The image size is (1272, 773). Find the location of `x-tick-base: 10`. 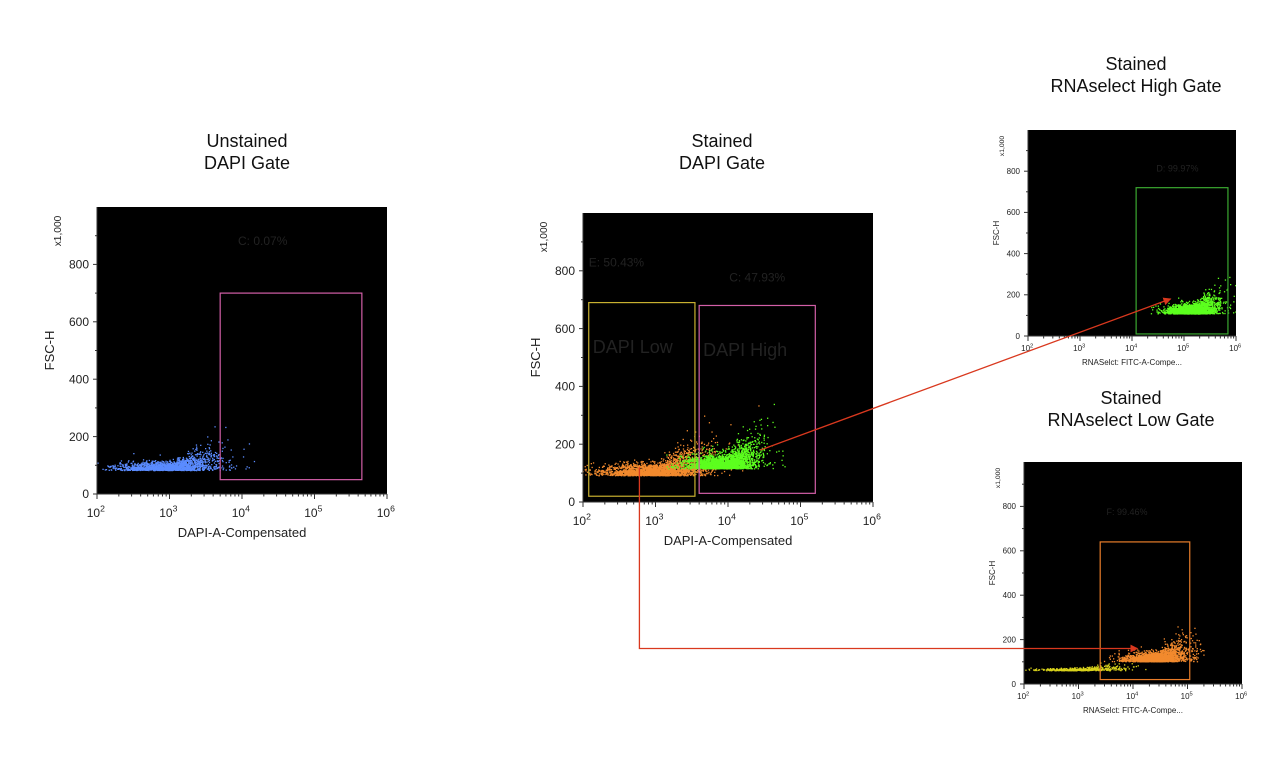

x-tick-base: 10 is located at coordinates (311, 513).